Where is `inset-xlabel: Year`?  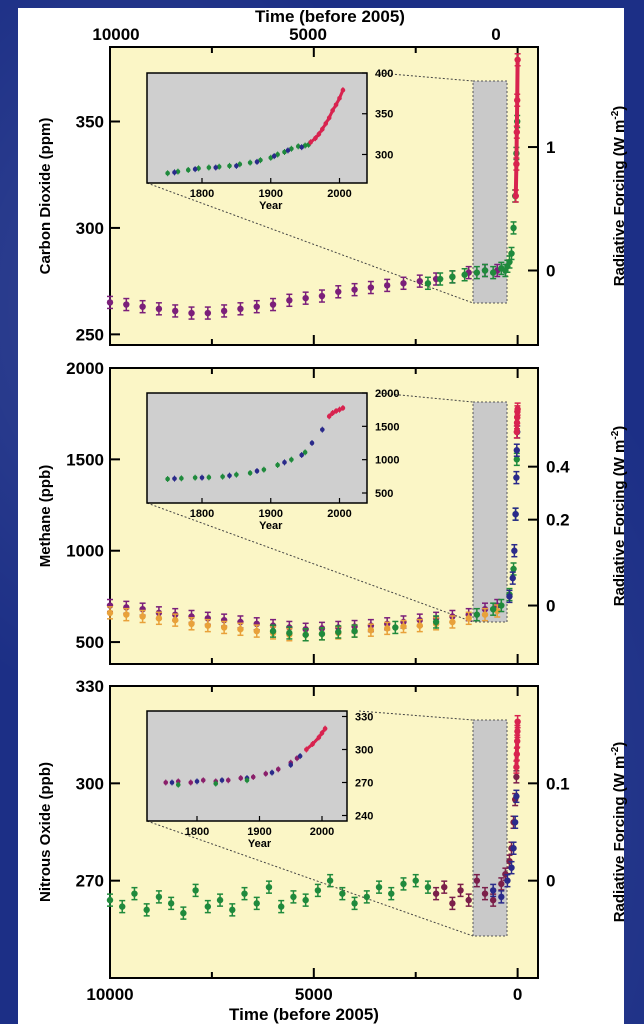 inset-xlabel: Year is located at coordinates (271, 526).